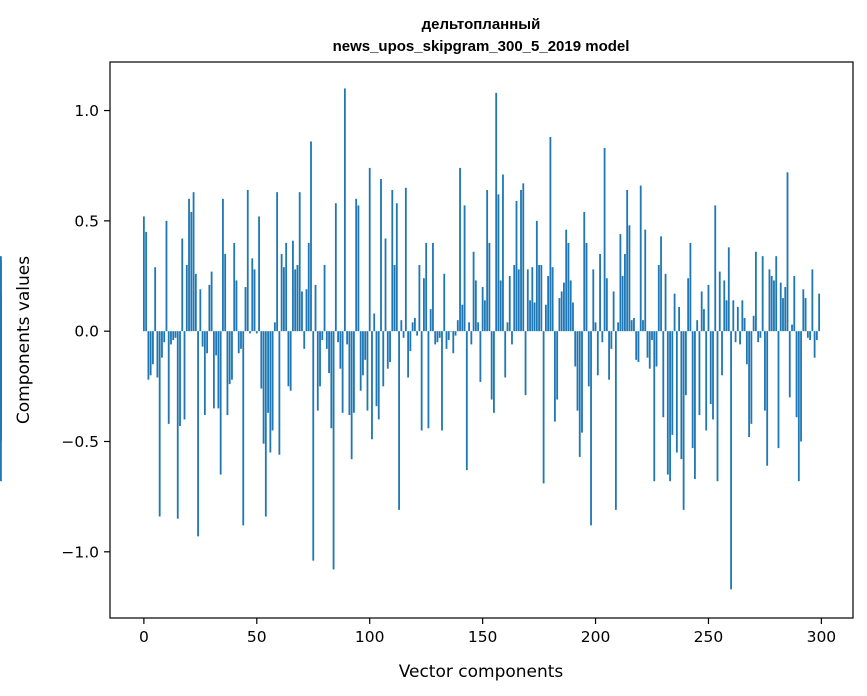 The width and height of the screenshot is (867, 696). I want to click on y-tick-label: 0.5, so click(86, 221).